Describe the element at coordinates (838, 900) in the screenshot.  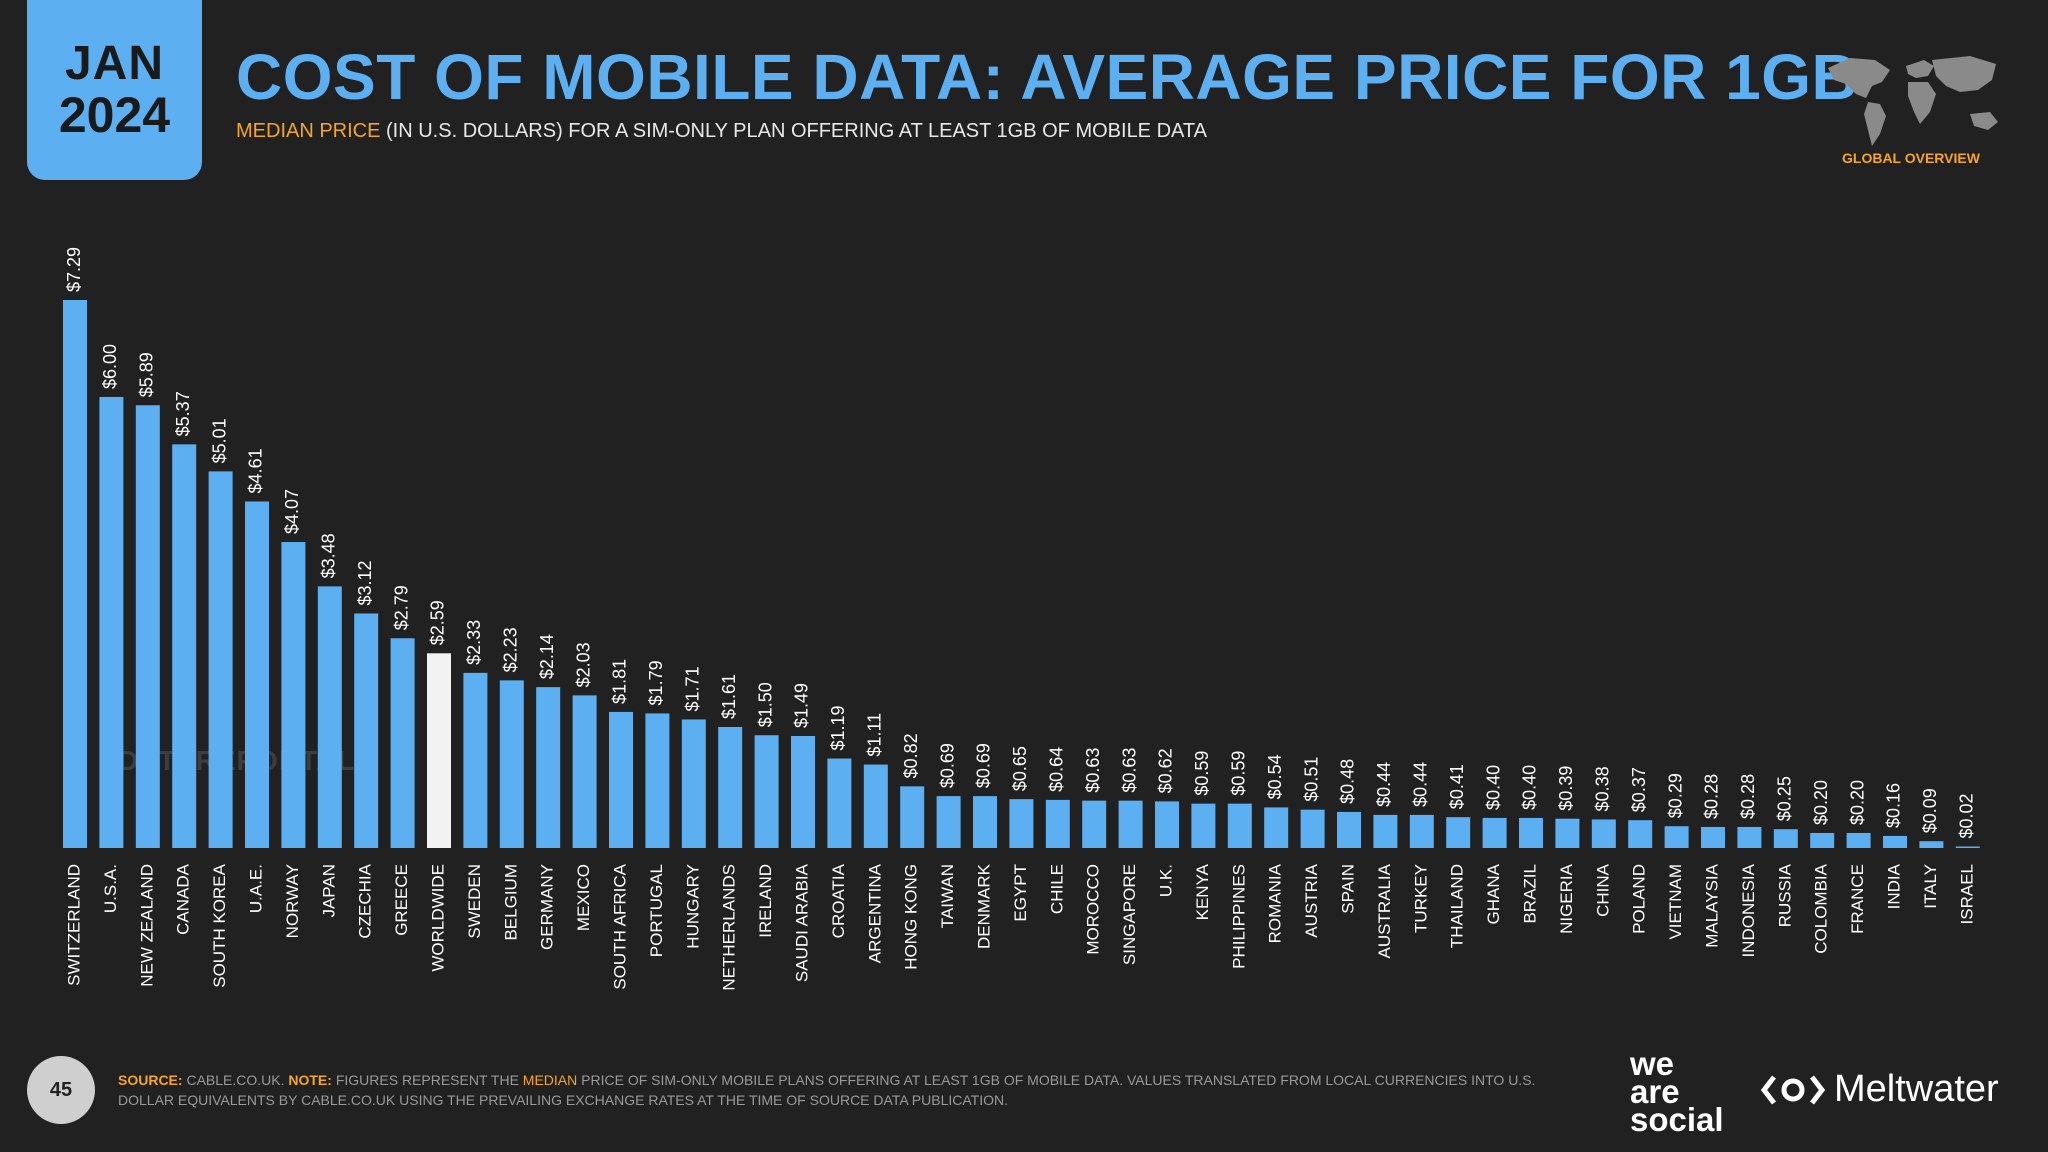
I see `category-label: CROATIA` at that location.